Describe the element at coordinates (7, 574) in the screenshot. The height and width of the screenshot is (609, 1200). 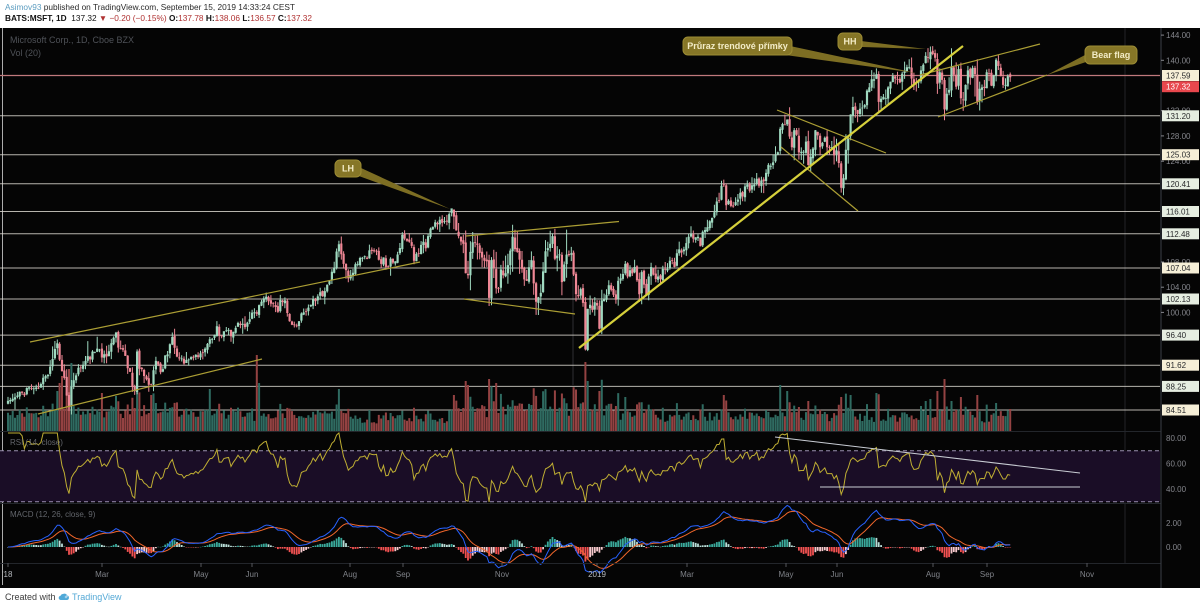
I see `svg-text: '18` at that location.